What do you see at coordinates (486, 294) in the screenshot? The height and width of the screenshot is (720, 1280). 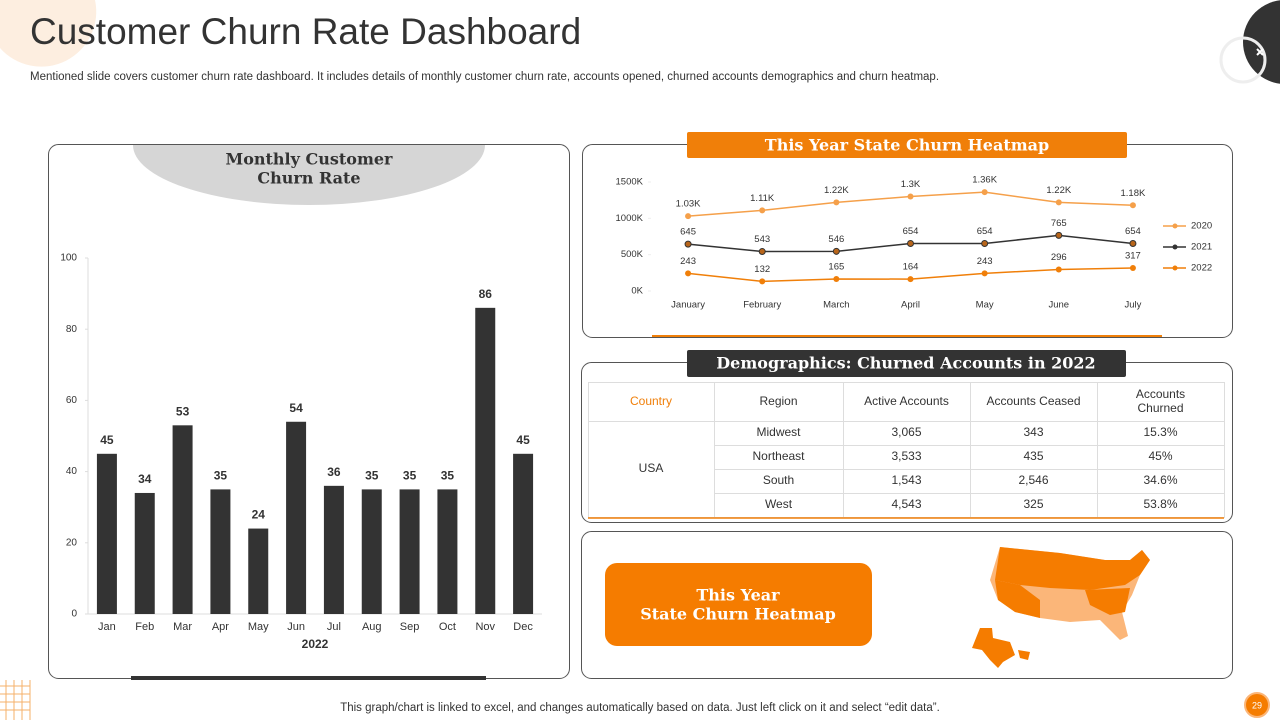 I see `data-label: 86` at bounding box center [486, 294].